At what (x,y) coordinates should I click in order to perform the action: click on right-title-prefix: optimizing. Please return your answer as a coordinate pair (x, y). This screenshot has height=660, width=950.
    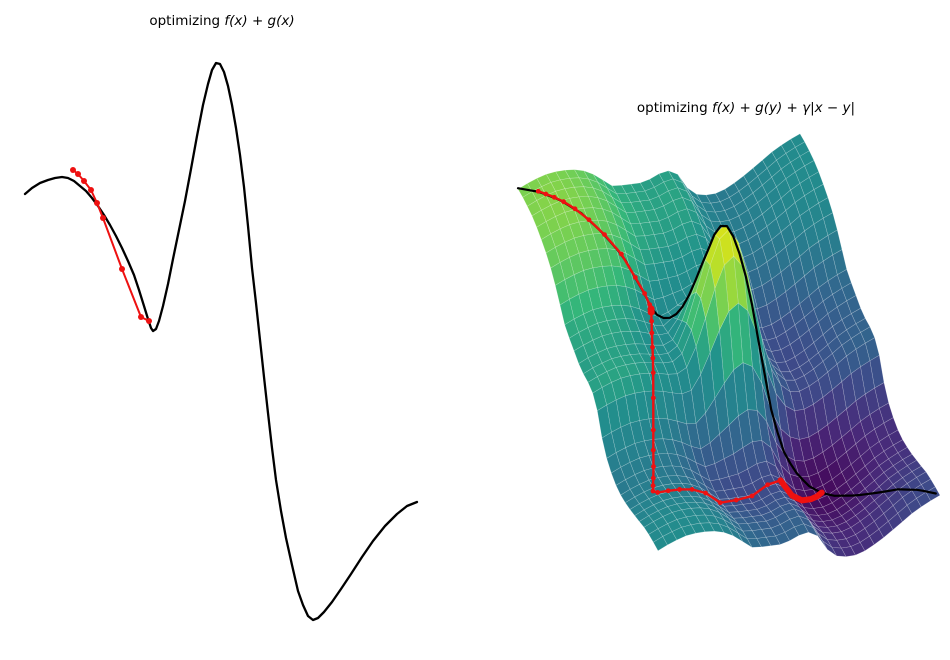
    Looking at the image, I should click on (674, 108).